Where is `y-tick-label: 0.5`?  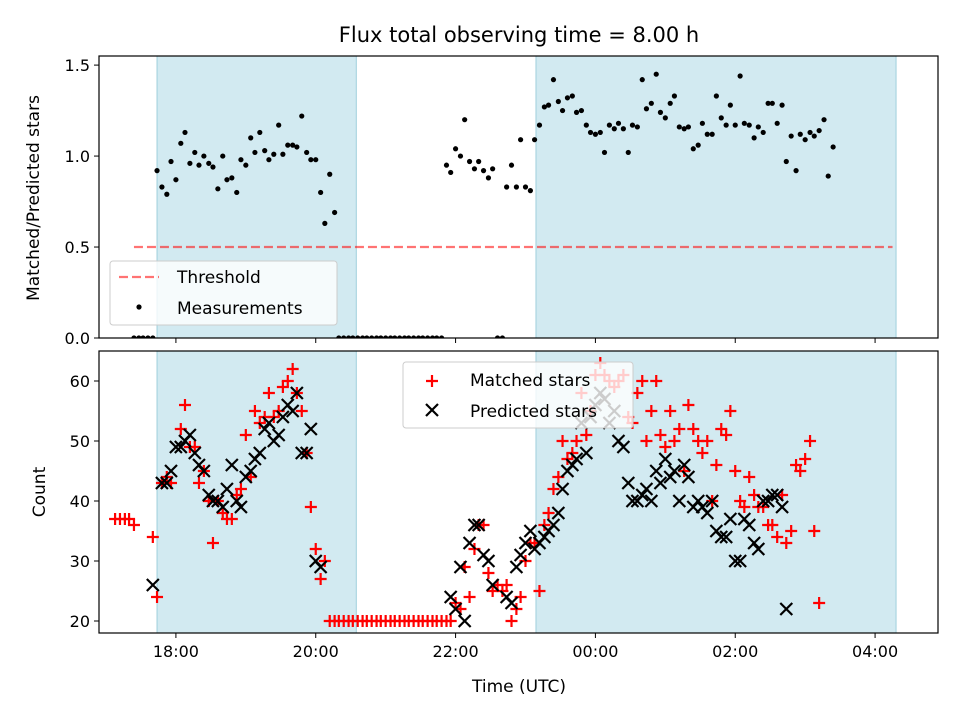 y-tick-label: 0.5 is located at coordinates (77, 247).